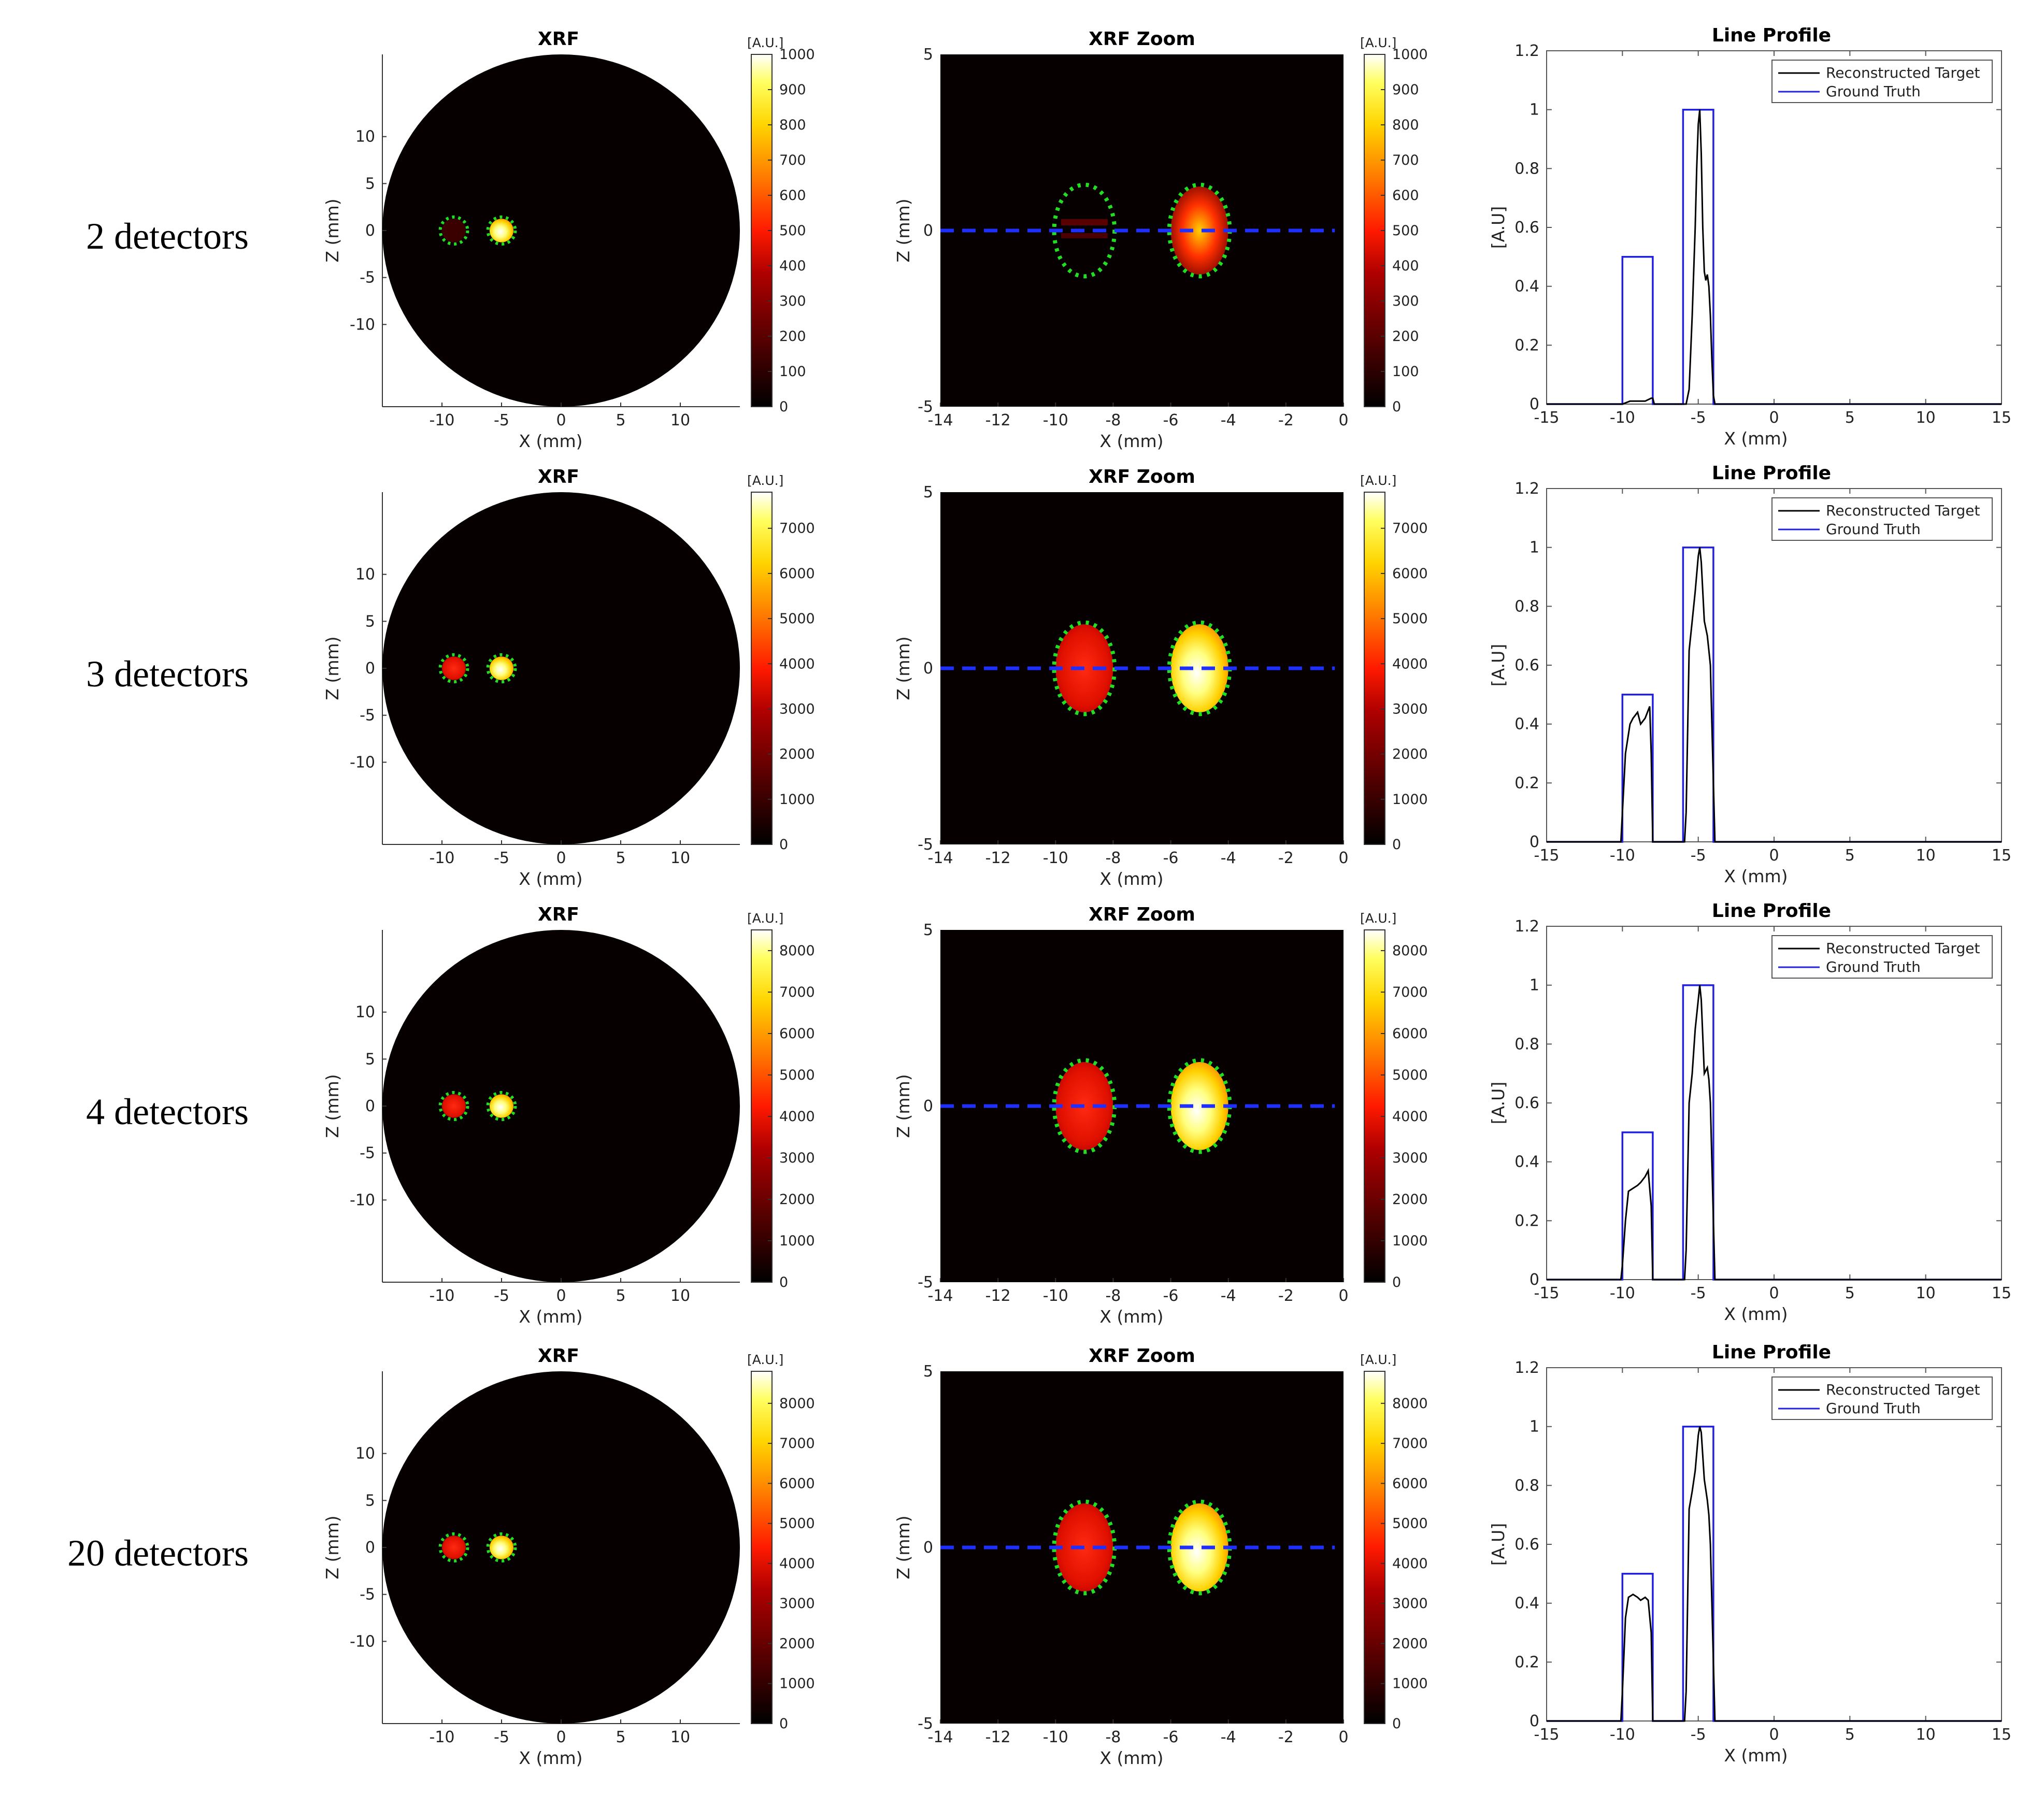 The height and width of the screenshot is (1793, 2044). What do you see at coordinates (1526, 926) in the screenshot?
I see `profile-y-tick-label: 1.2` at bounding box center [1526, 926].